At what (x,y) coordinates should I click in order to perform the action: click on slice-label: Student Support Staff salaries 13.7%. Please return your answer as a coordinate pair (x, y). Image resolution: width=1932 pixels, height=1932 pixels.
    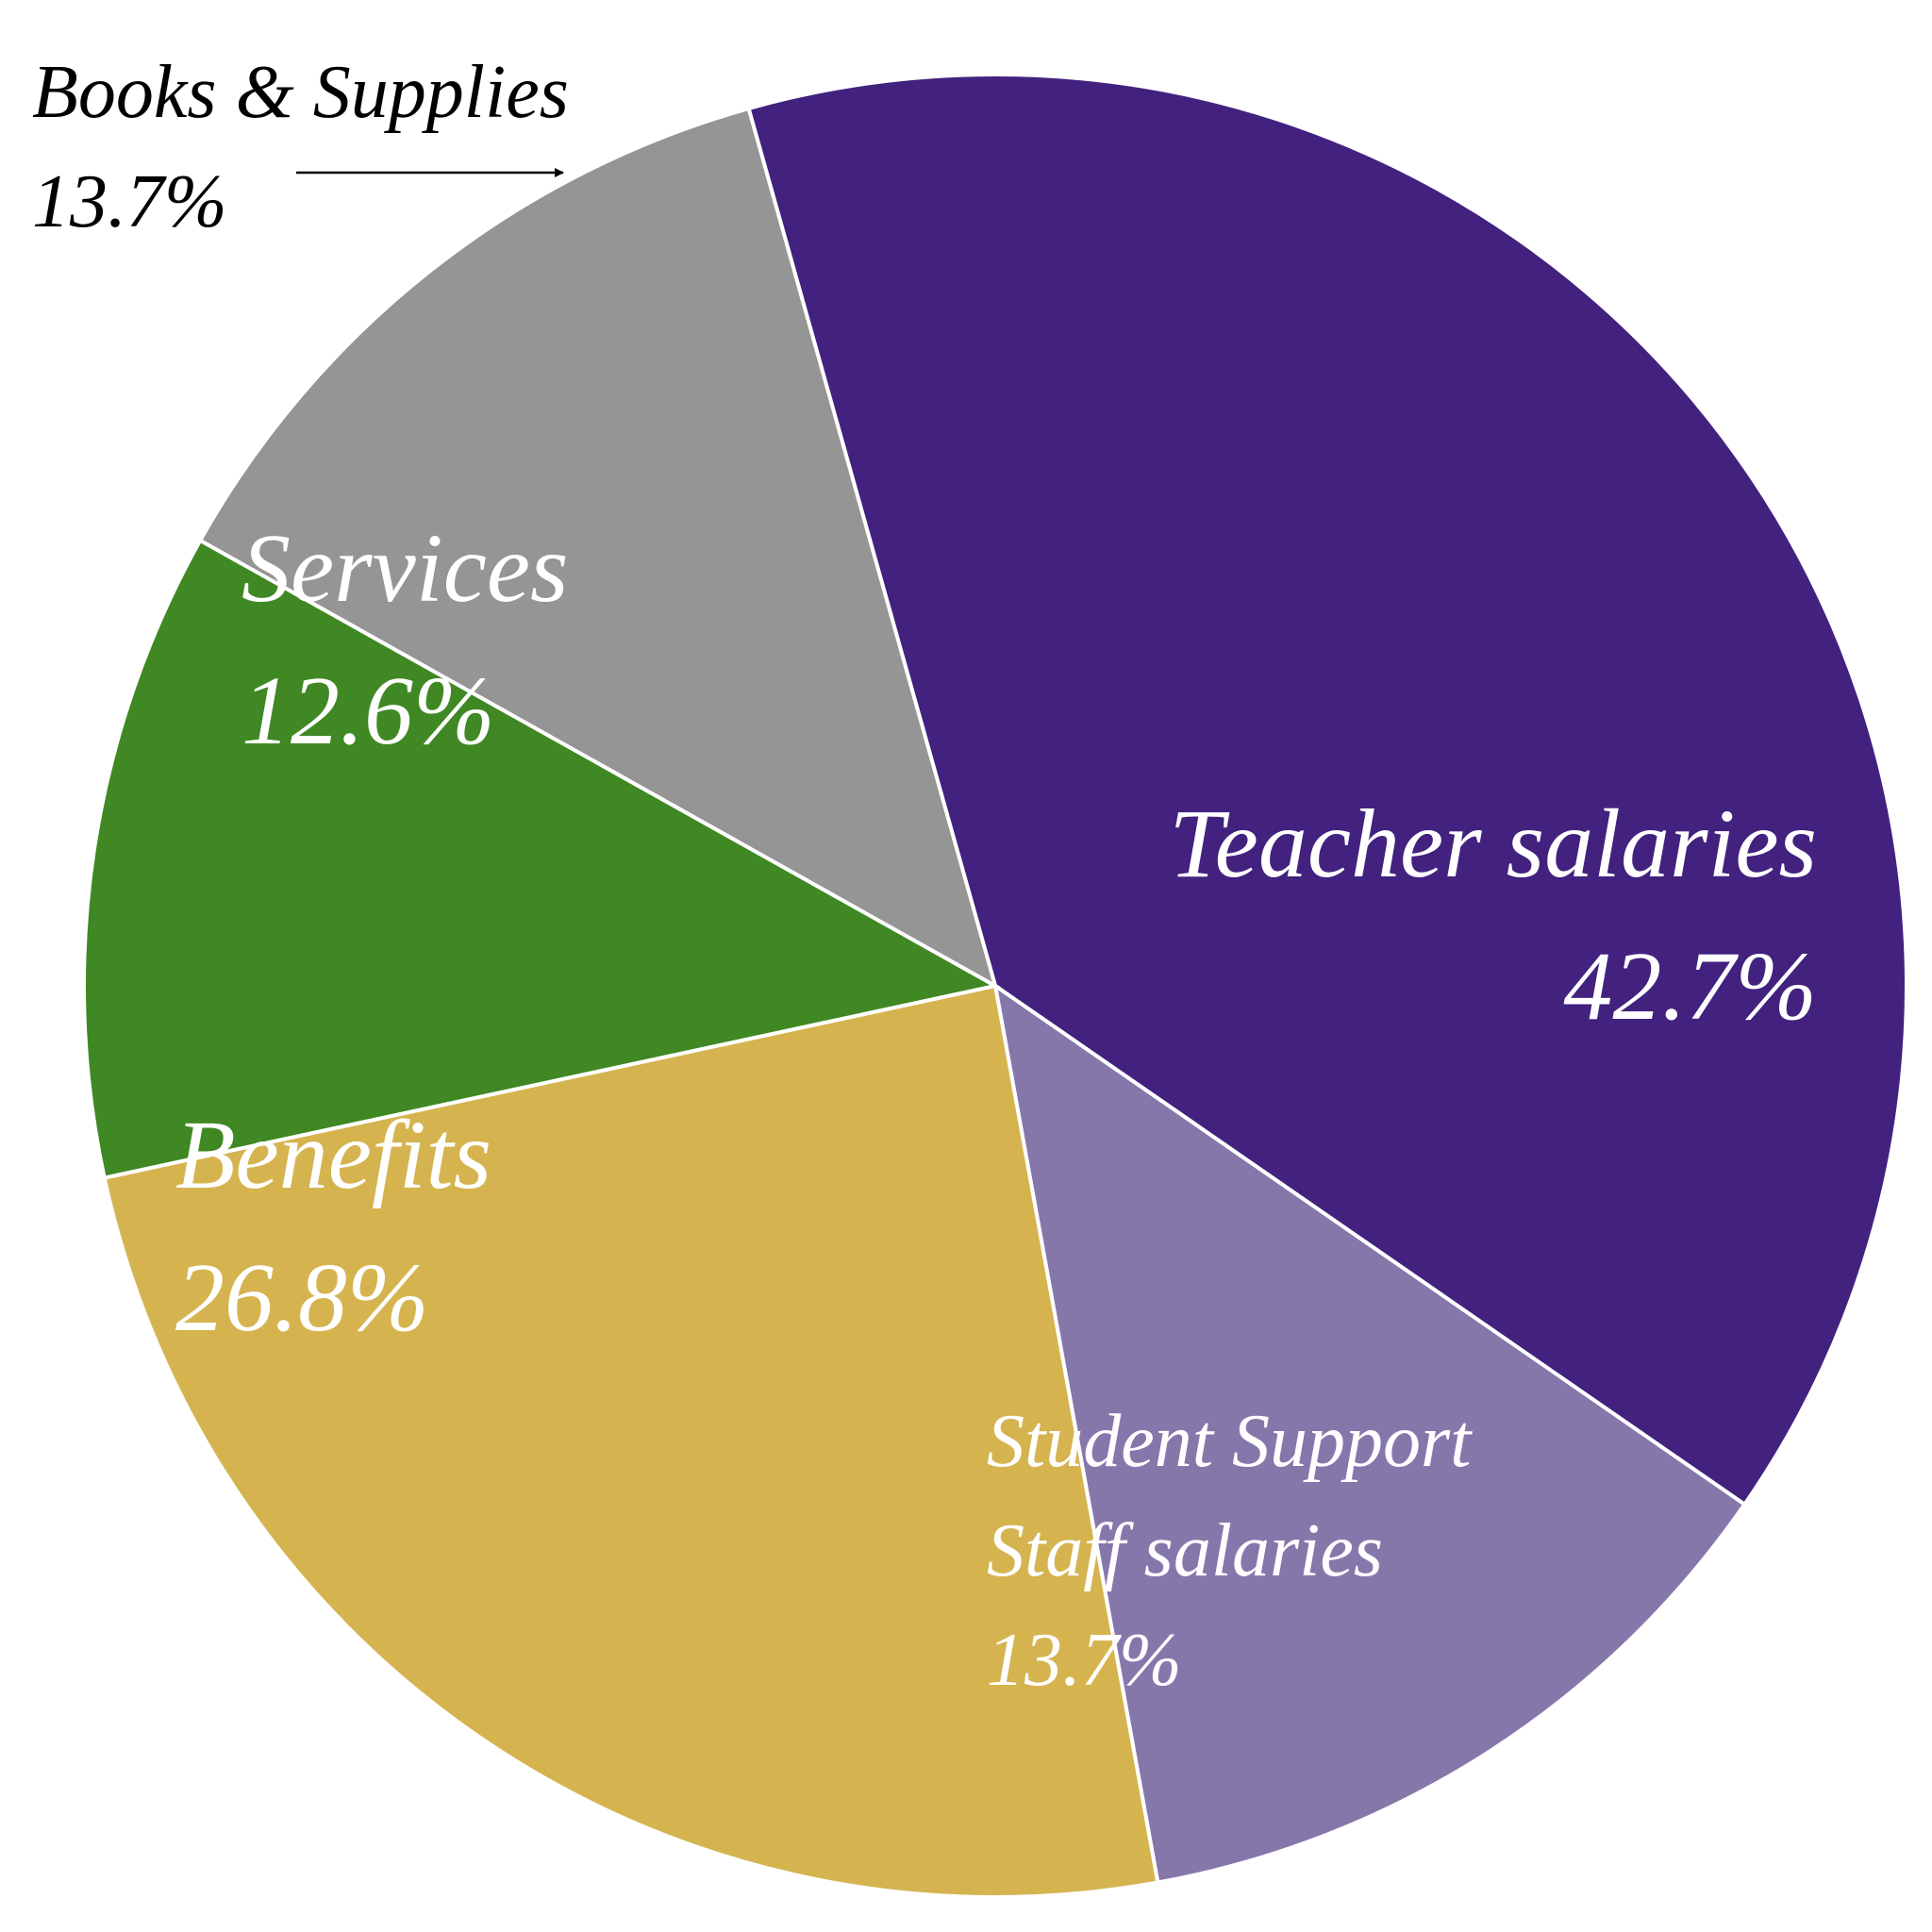
    Looking at the image, I should click on (1232, 1551).